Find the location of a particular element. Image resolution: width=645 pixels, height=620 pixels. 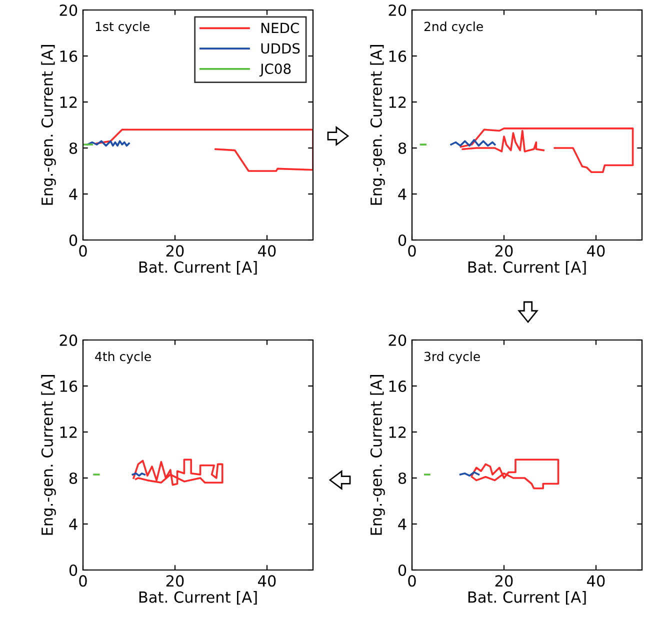

annotation: 3rd cycle is located at coordinates (452, 358).